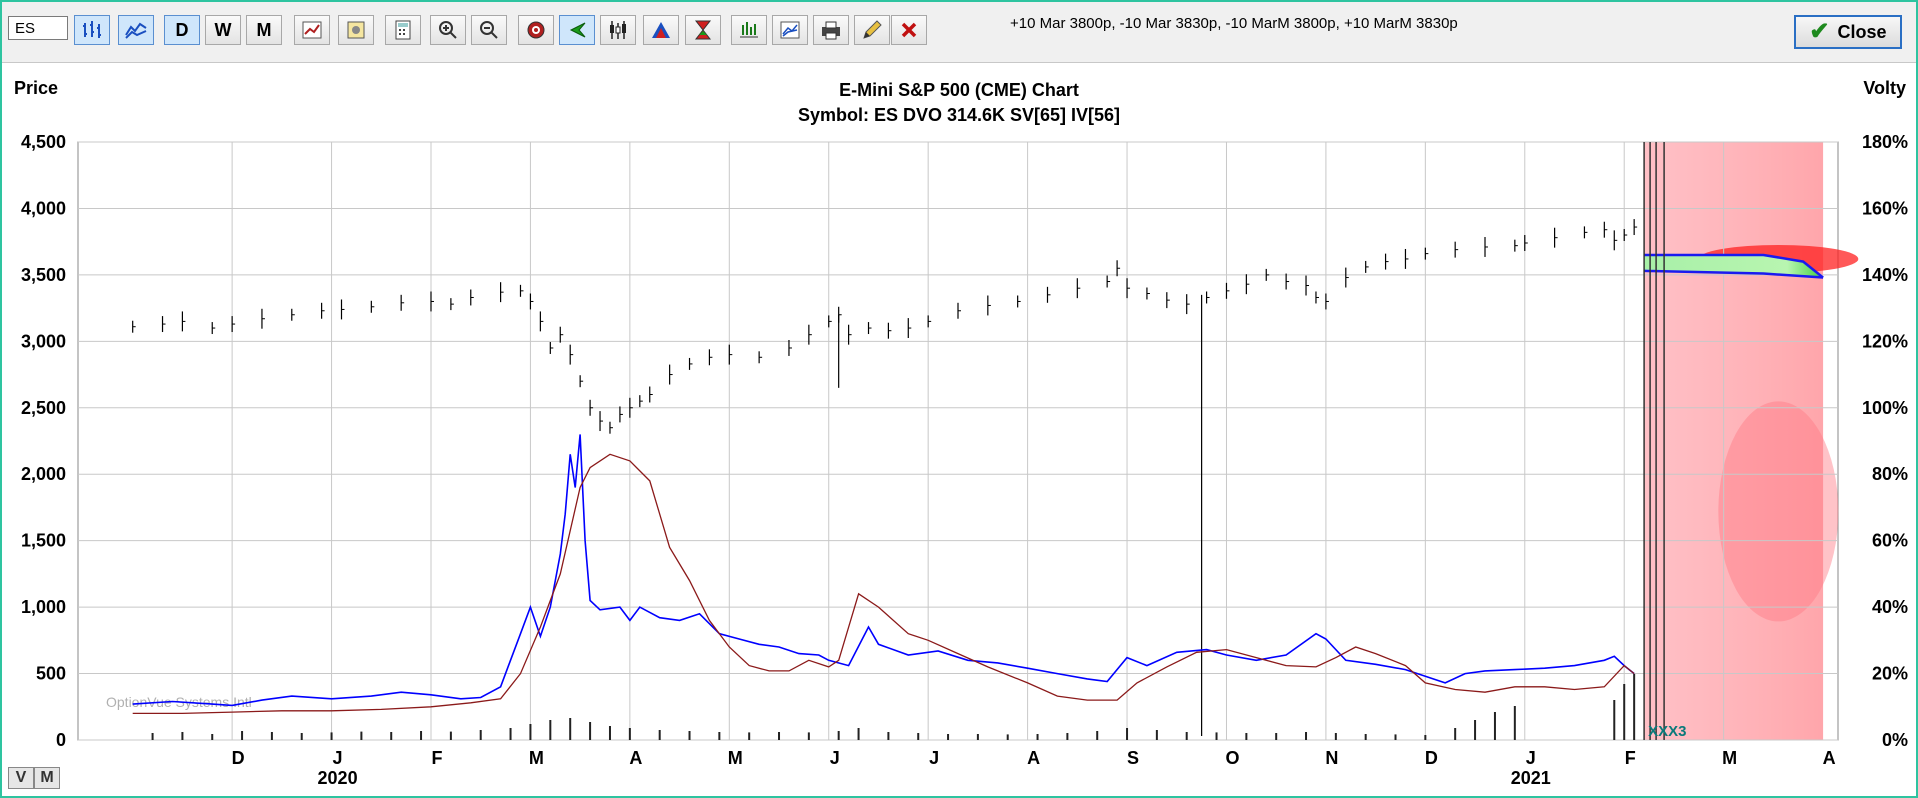 The width and height of the screenshot is (1918, 798). What do you see at coordinates (1734, 266) in the screenshot?
I see `profit-band-upper` at bounding box center [1734, 266].